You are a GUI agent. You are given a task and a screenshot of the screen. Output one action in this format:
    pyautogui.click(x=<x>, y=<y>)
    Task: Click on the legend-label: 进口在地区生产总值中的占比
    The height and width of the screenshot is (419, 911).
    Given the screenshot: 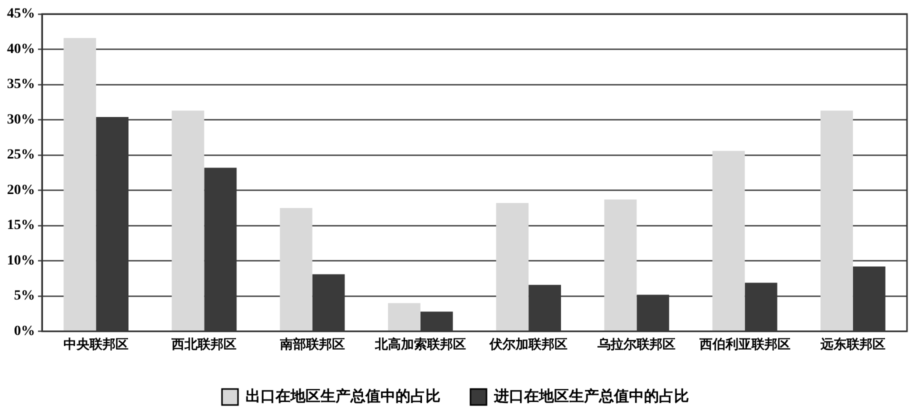 What is the action you would take?
    pyautogui.click(x=591, y=396)
    